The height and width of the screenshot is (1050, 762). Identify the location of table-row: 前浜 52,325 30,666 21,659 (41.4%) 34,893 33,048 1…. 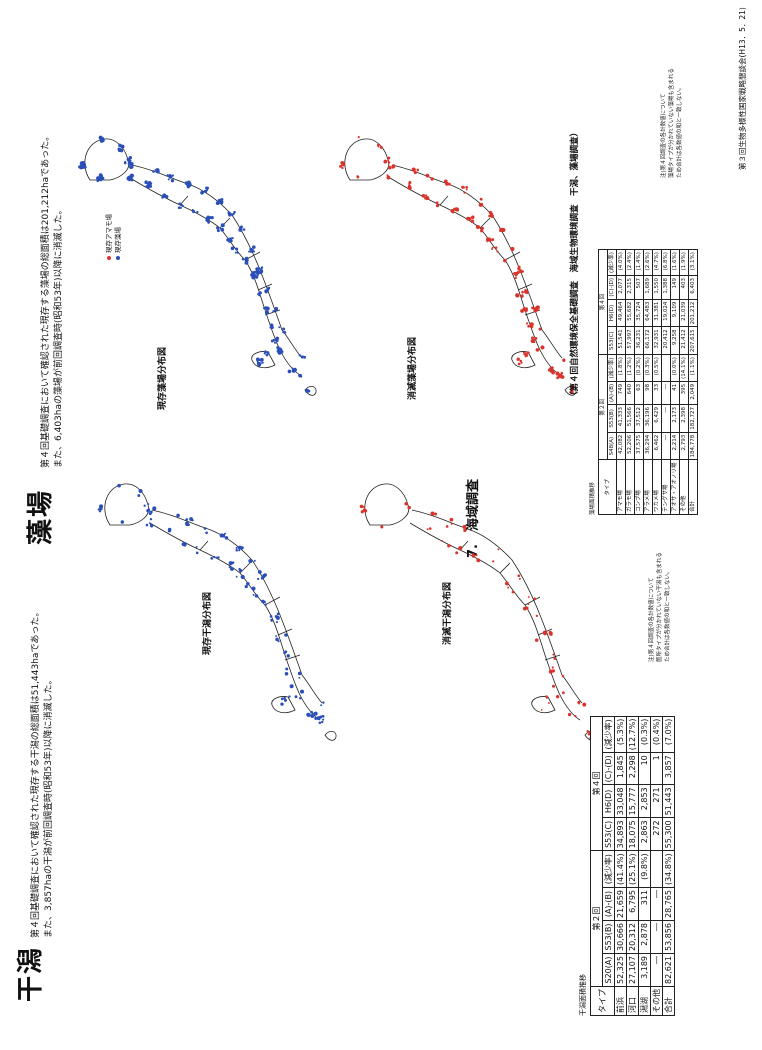
(620, 866).